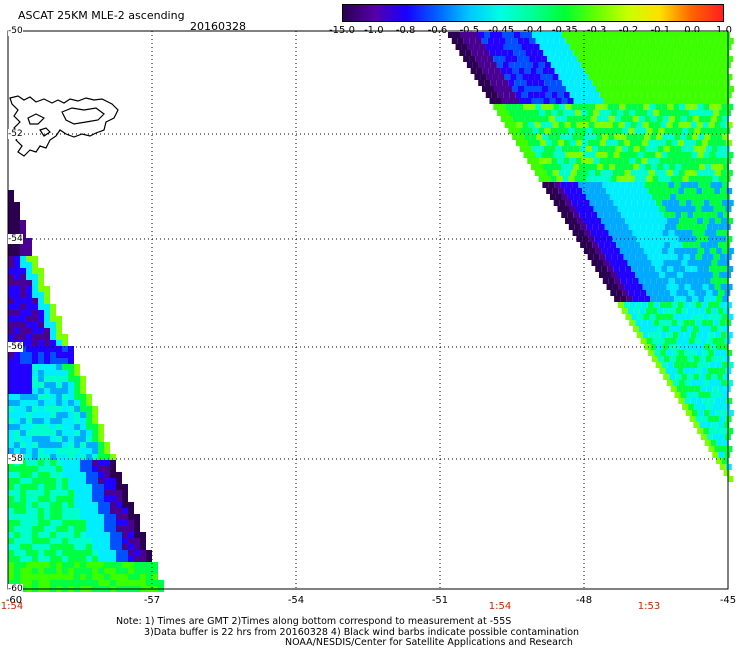 This screenshot has height=650, width=740. Describe the element at coordinates (15, 31) in the screenshot. I see `latitude-label: -50` at that location.